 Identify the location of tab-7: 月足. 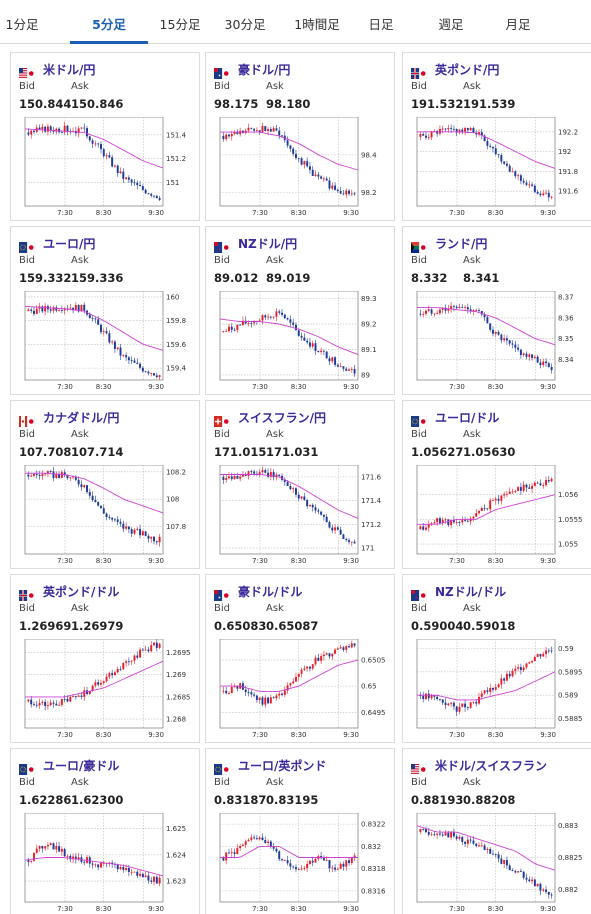
(518, 24).